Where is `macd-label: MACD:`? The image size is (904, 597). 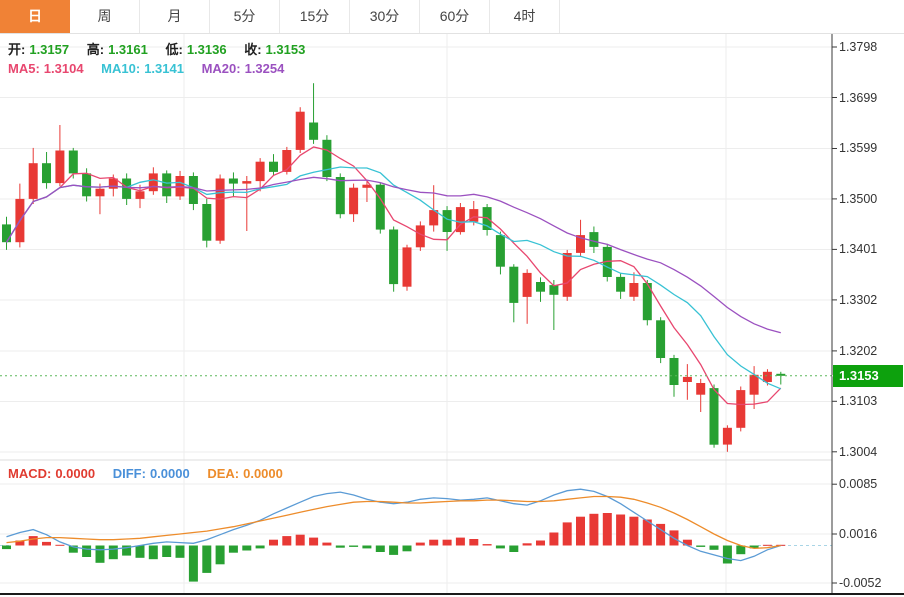 macd-label: MACD: is located at coordinates (30, 473).